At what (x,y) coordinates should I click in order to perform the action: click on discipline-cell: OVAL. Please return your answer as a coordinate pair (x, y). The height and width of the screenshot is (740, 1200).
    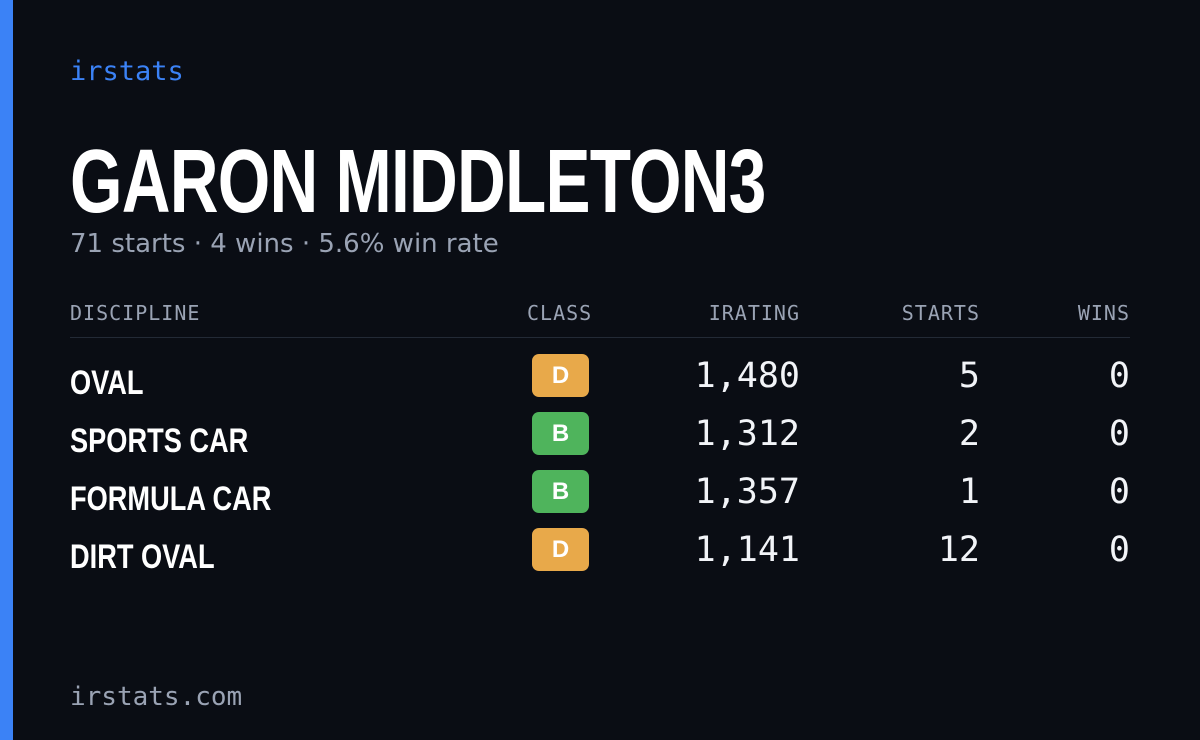
    Looking at the image, I should click on (107, 383).